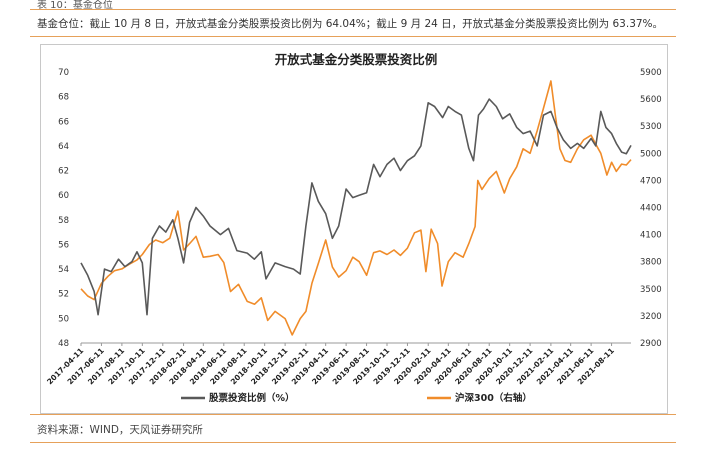 This screenshot has width=704, height=452. What do you see at coordinates (651, 209) in the screenshot?
I see `y-right-tick-label: 4400` at bounding box center [651, 209].